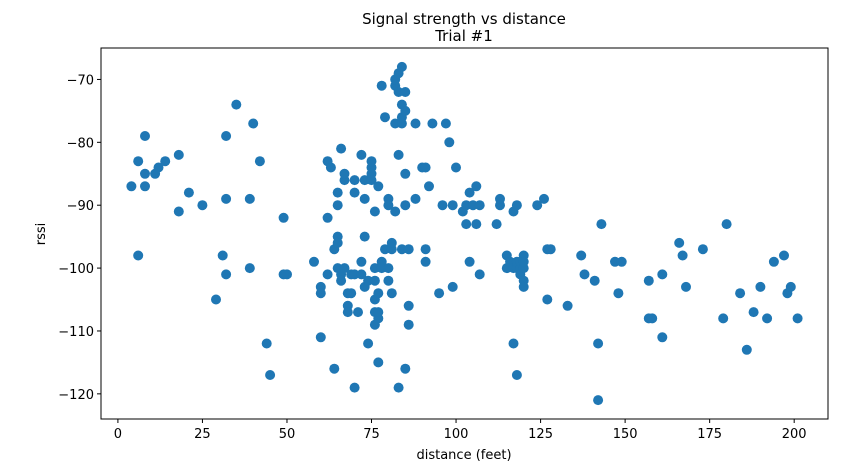  I want to click on chart-subtitle: Trial #1, so click(463, 36).